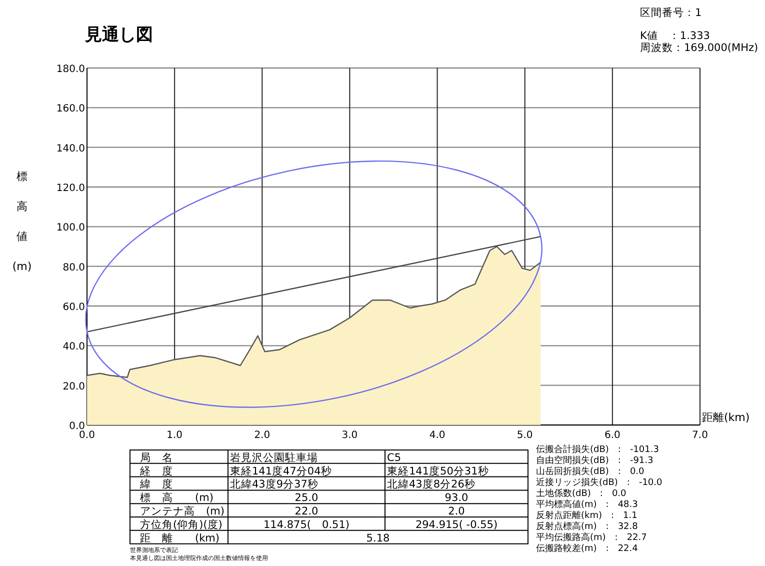  What do you see at coordinates (591, 537) in the screenshot?
I see `text: 平均伝搬路高(m) : 22.7` at bounding box center [591, 537].